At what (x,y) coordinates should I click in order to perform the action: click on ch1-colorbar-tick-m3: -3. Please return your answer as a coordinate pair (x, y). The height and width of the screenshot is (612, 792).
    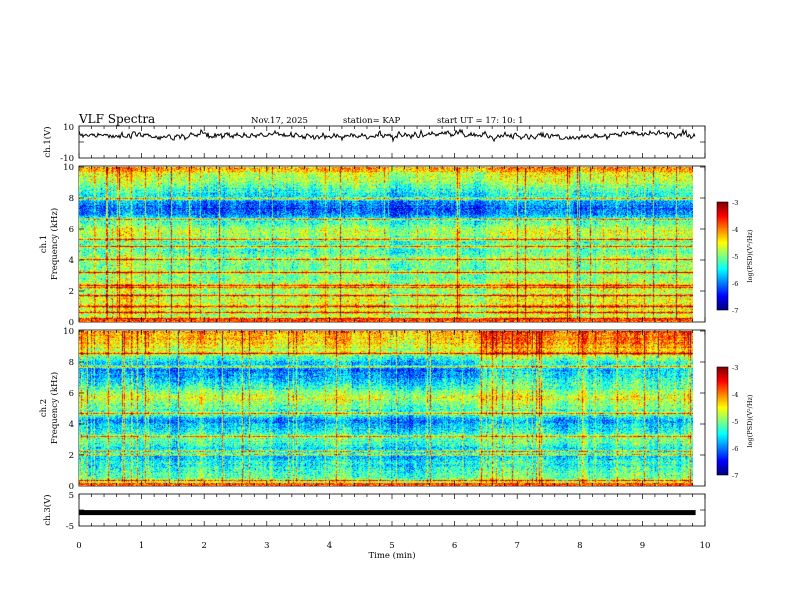
    Looking at the image, I should click on (735, 203).